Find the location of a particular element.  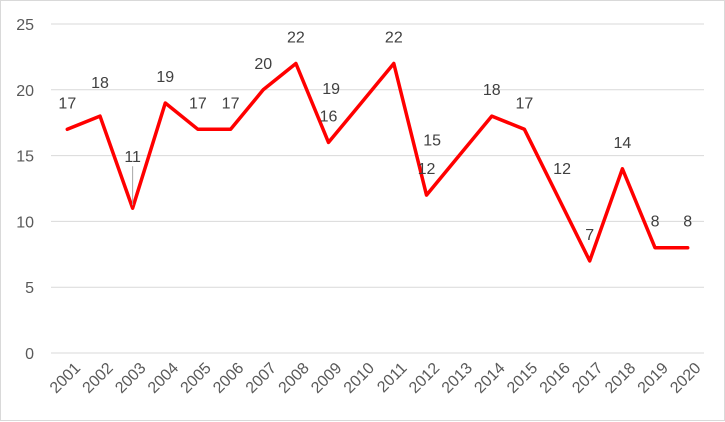

x-tick-label: 2005 is located at coordinates (196, 378).